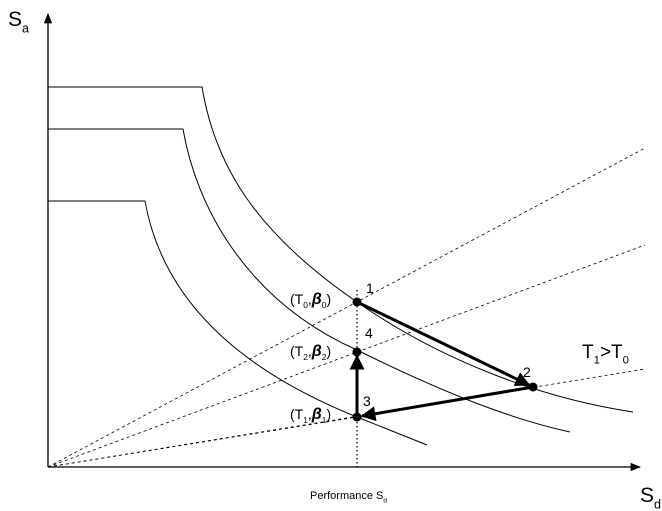 The width and height of the screenshot is (662, 511). What do you see at coordinates (588, 352) in the screenshot?
I see `text-segment: T` at bounding box center [588, 352].